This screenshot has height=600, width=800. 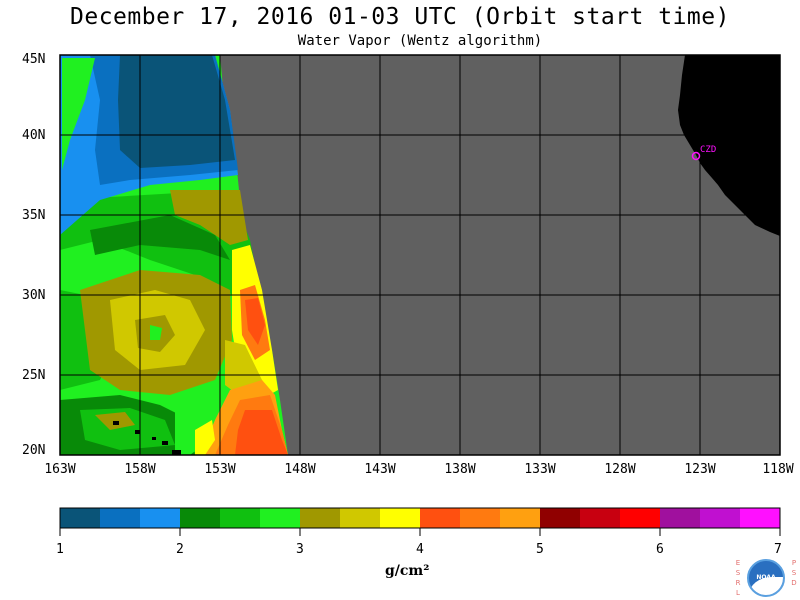 What do you see at coordinates (460, 469) in the screenshot?
I see `lon-label-138w: 138W` at bounding box center [460, 469].